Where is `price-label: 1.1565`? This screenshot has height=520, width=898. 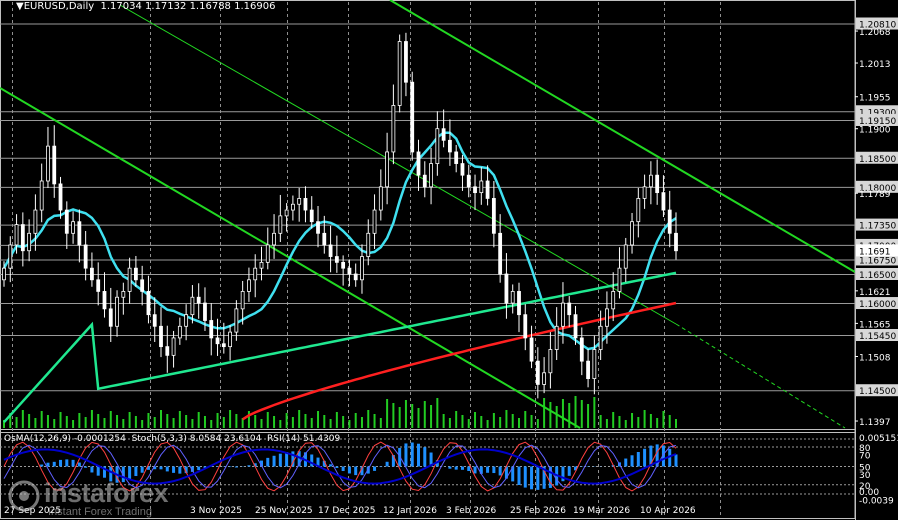 price-label: 1.1565 is located at coordinates (875, 325).